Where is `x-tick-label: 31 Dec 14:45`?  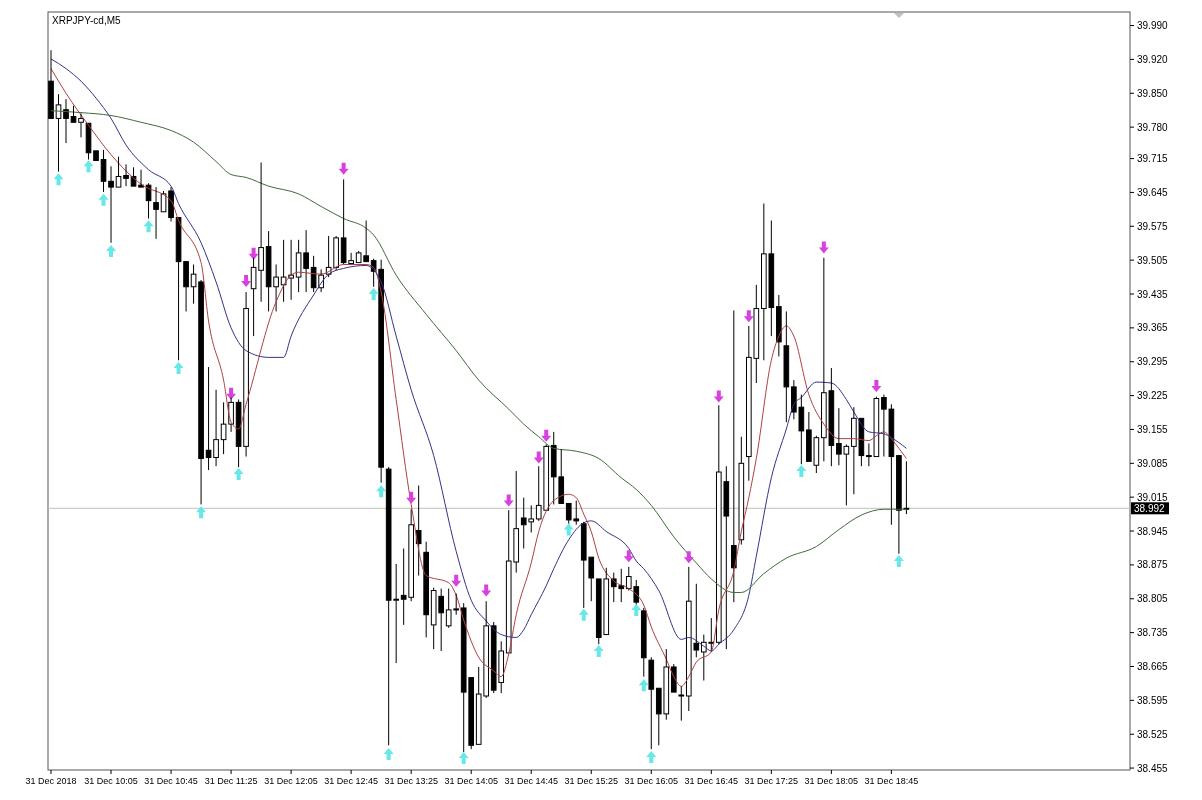 x-tick-label: 31 Dec 14:45 is located at coordinates (531, 781).